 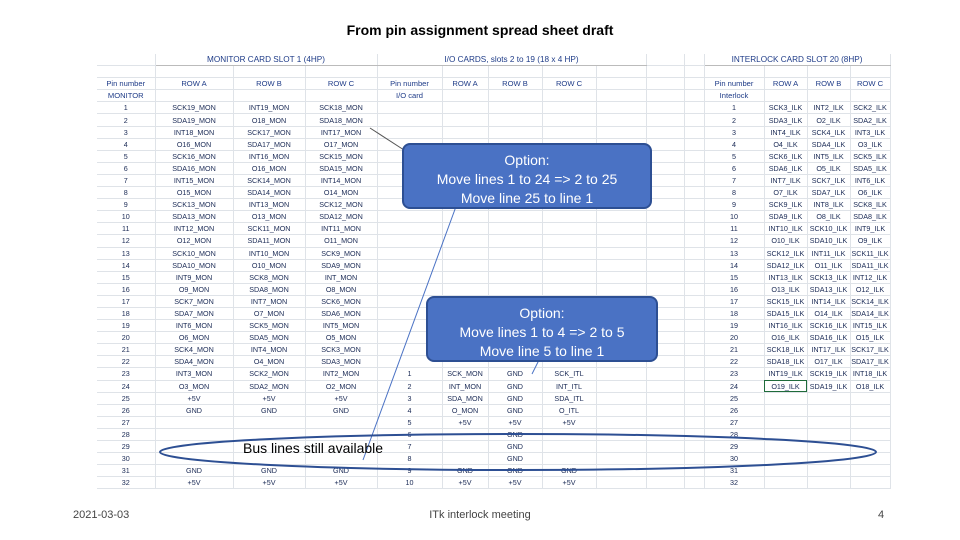 What do you see at coordinates (734, 108) in the screenshot?
I see `ilk-pin-number-cell: 1` at bounding box center [734, 108].